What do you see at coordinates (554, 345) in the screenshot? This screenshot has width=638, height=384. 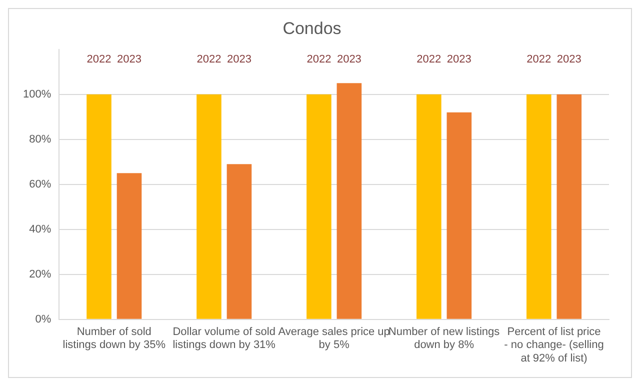 I see `x-tick-label: Percent of list price - no change- (selling at 92% of list)` at bounding box center [554, 345].